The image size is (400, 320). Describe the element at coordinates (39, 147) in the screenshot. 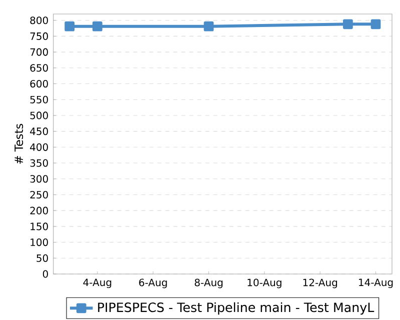

I see `y-tick-label: 400` at that location.